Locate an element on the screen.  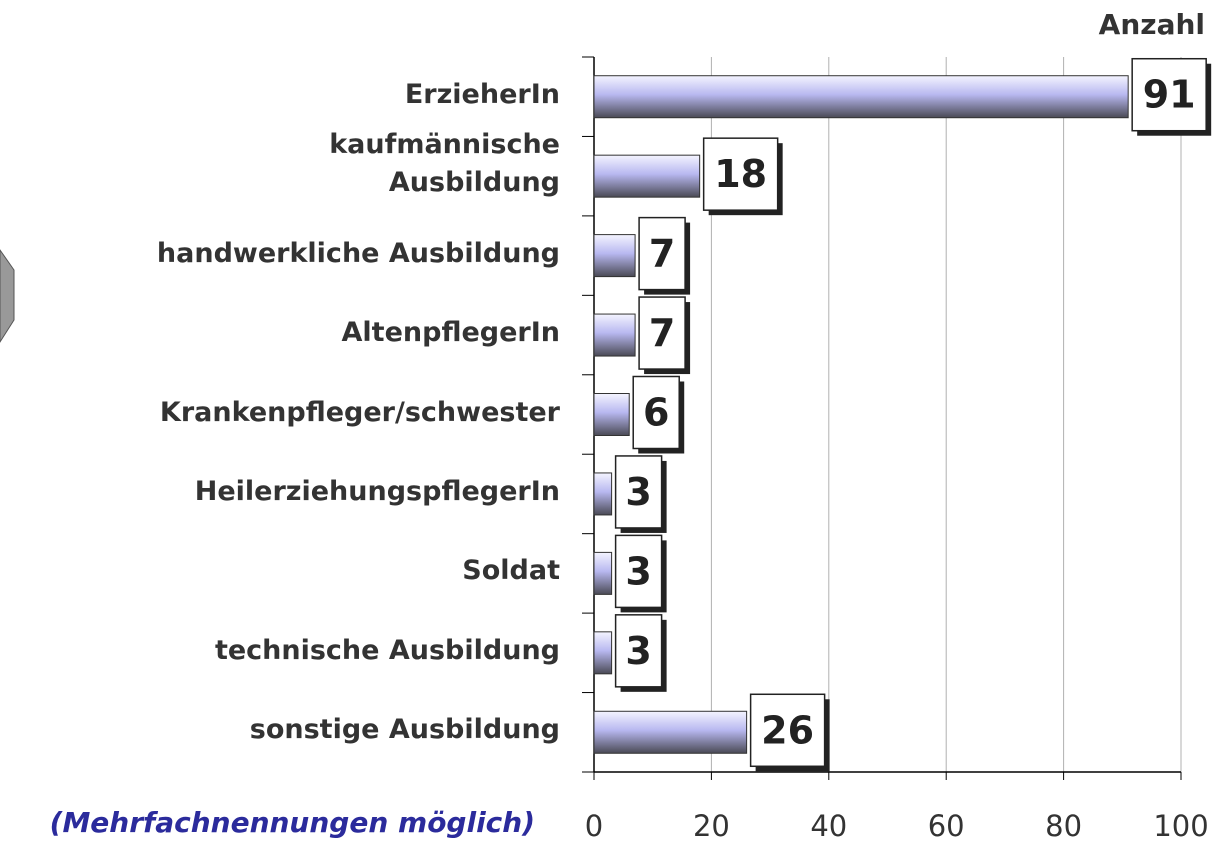
y-tick-label: AltenpflegerIn is located at coordinates (450, 333).